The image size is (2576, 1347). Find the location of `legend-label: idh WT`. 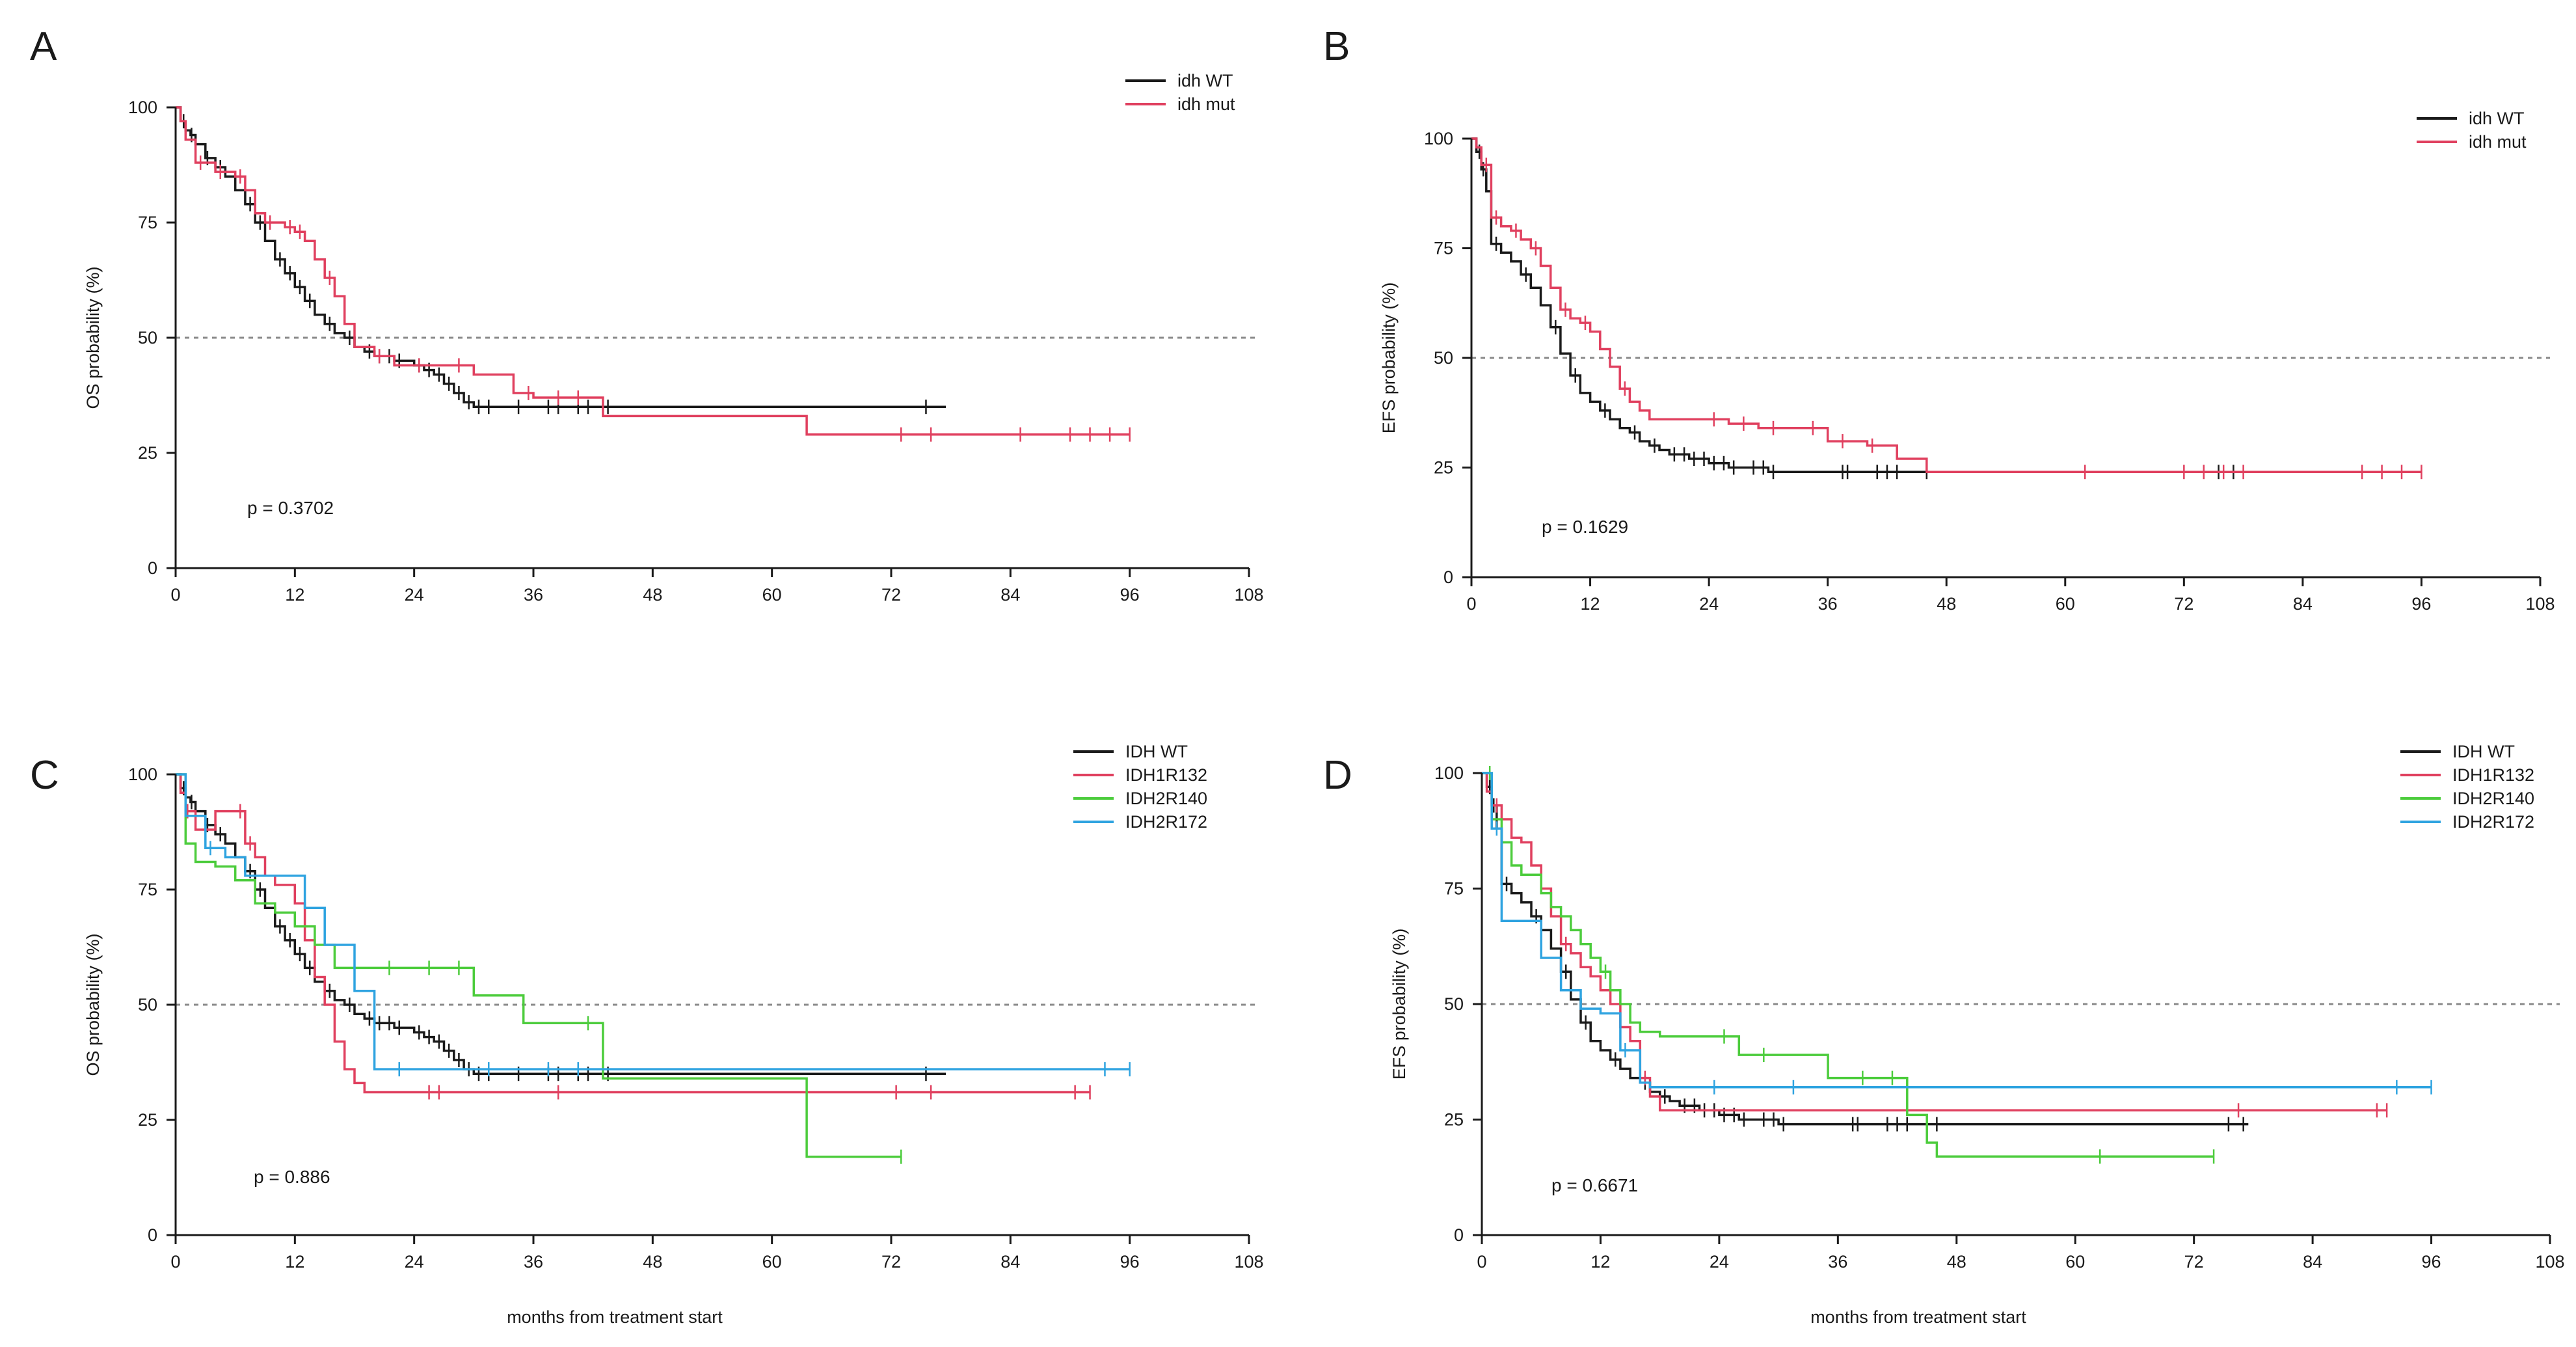

legend-label: idh WT is located at coordinates (1205, 80).